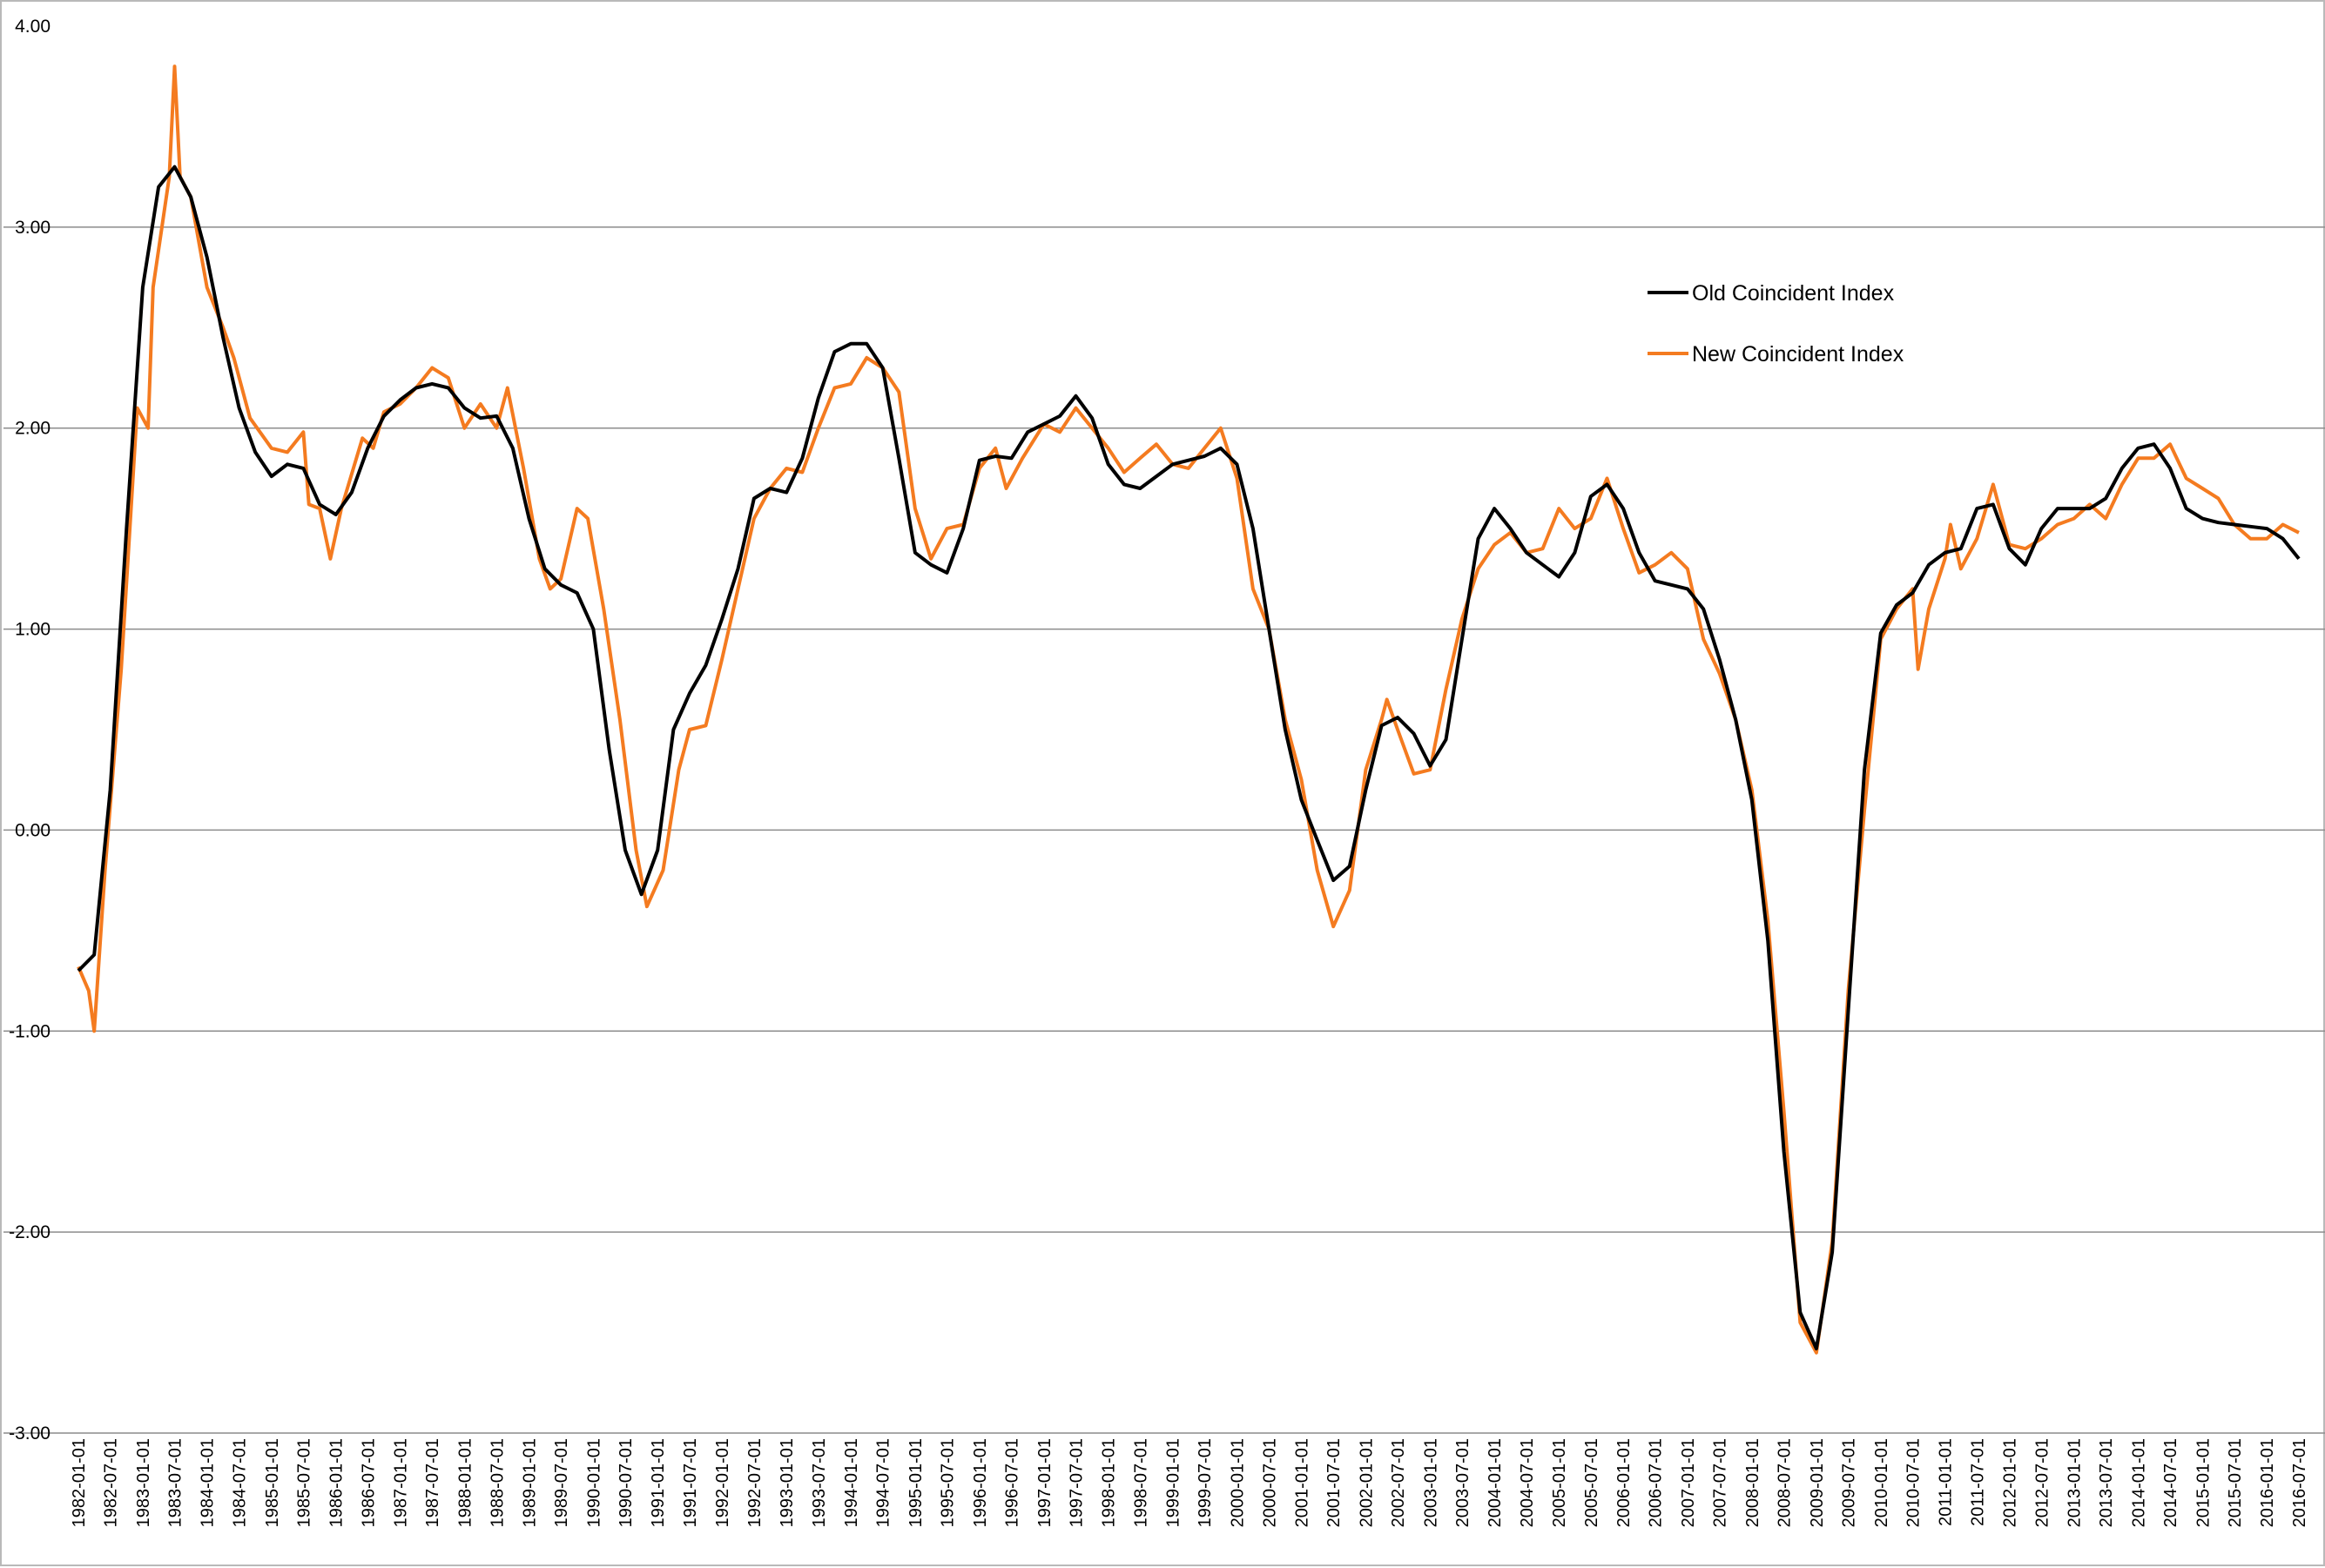 Image resolution: width=2325 pixels, height=1568 pixels. What do you see at coordinates (1591, 1482) in the screenshot?
I see `x-tick-label: 2005-07-01` at bounding box center [1591, 1482].